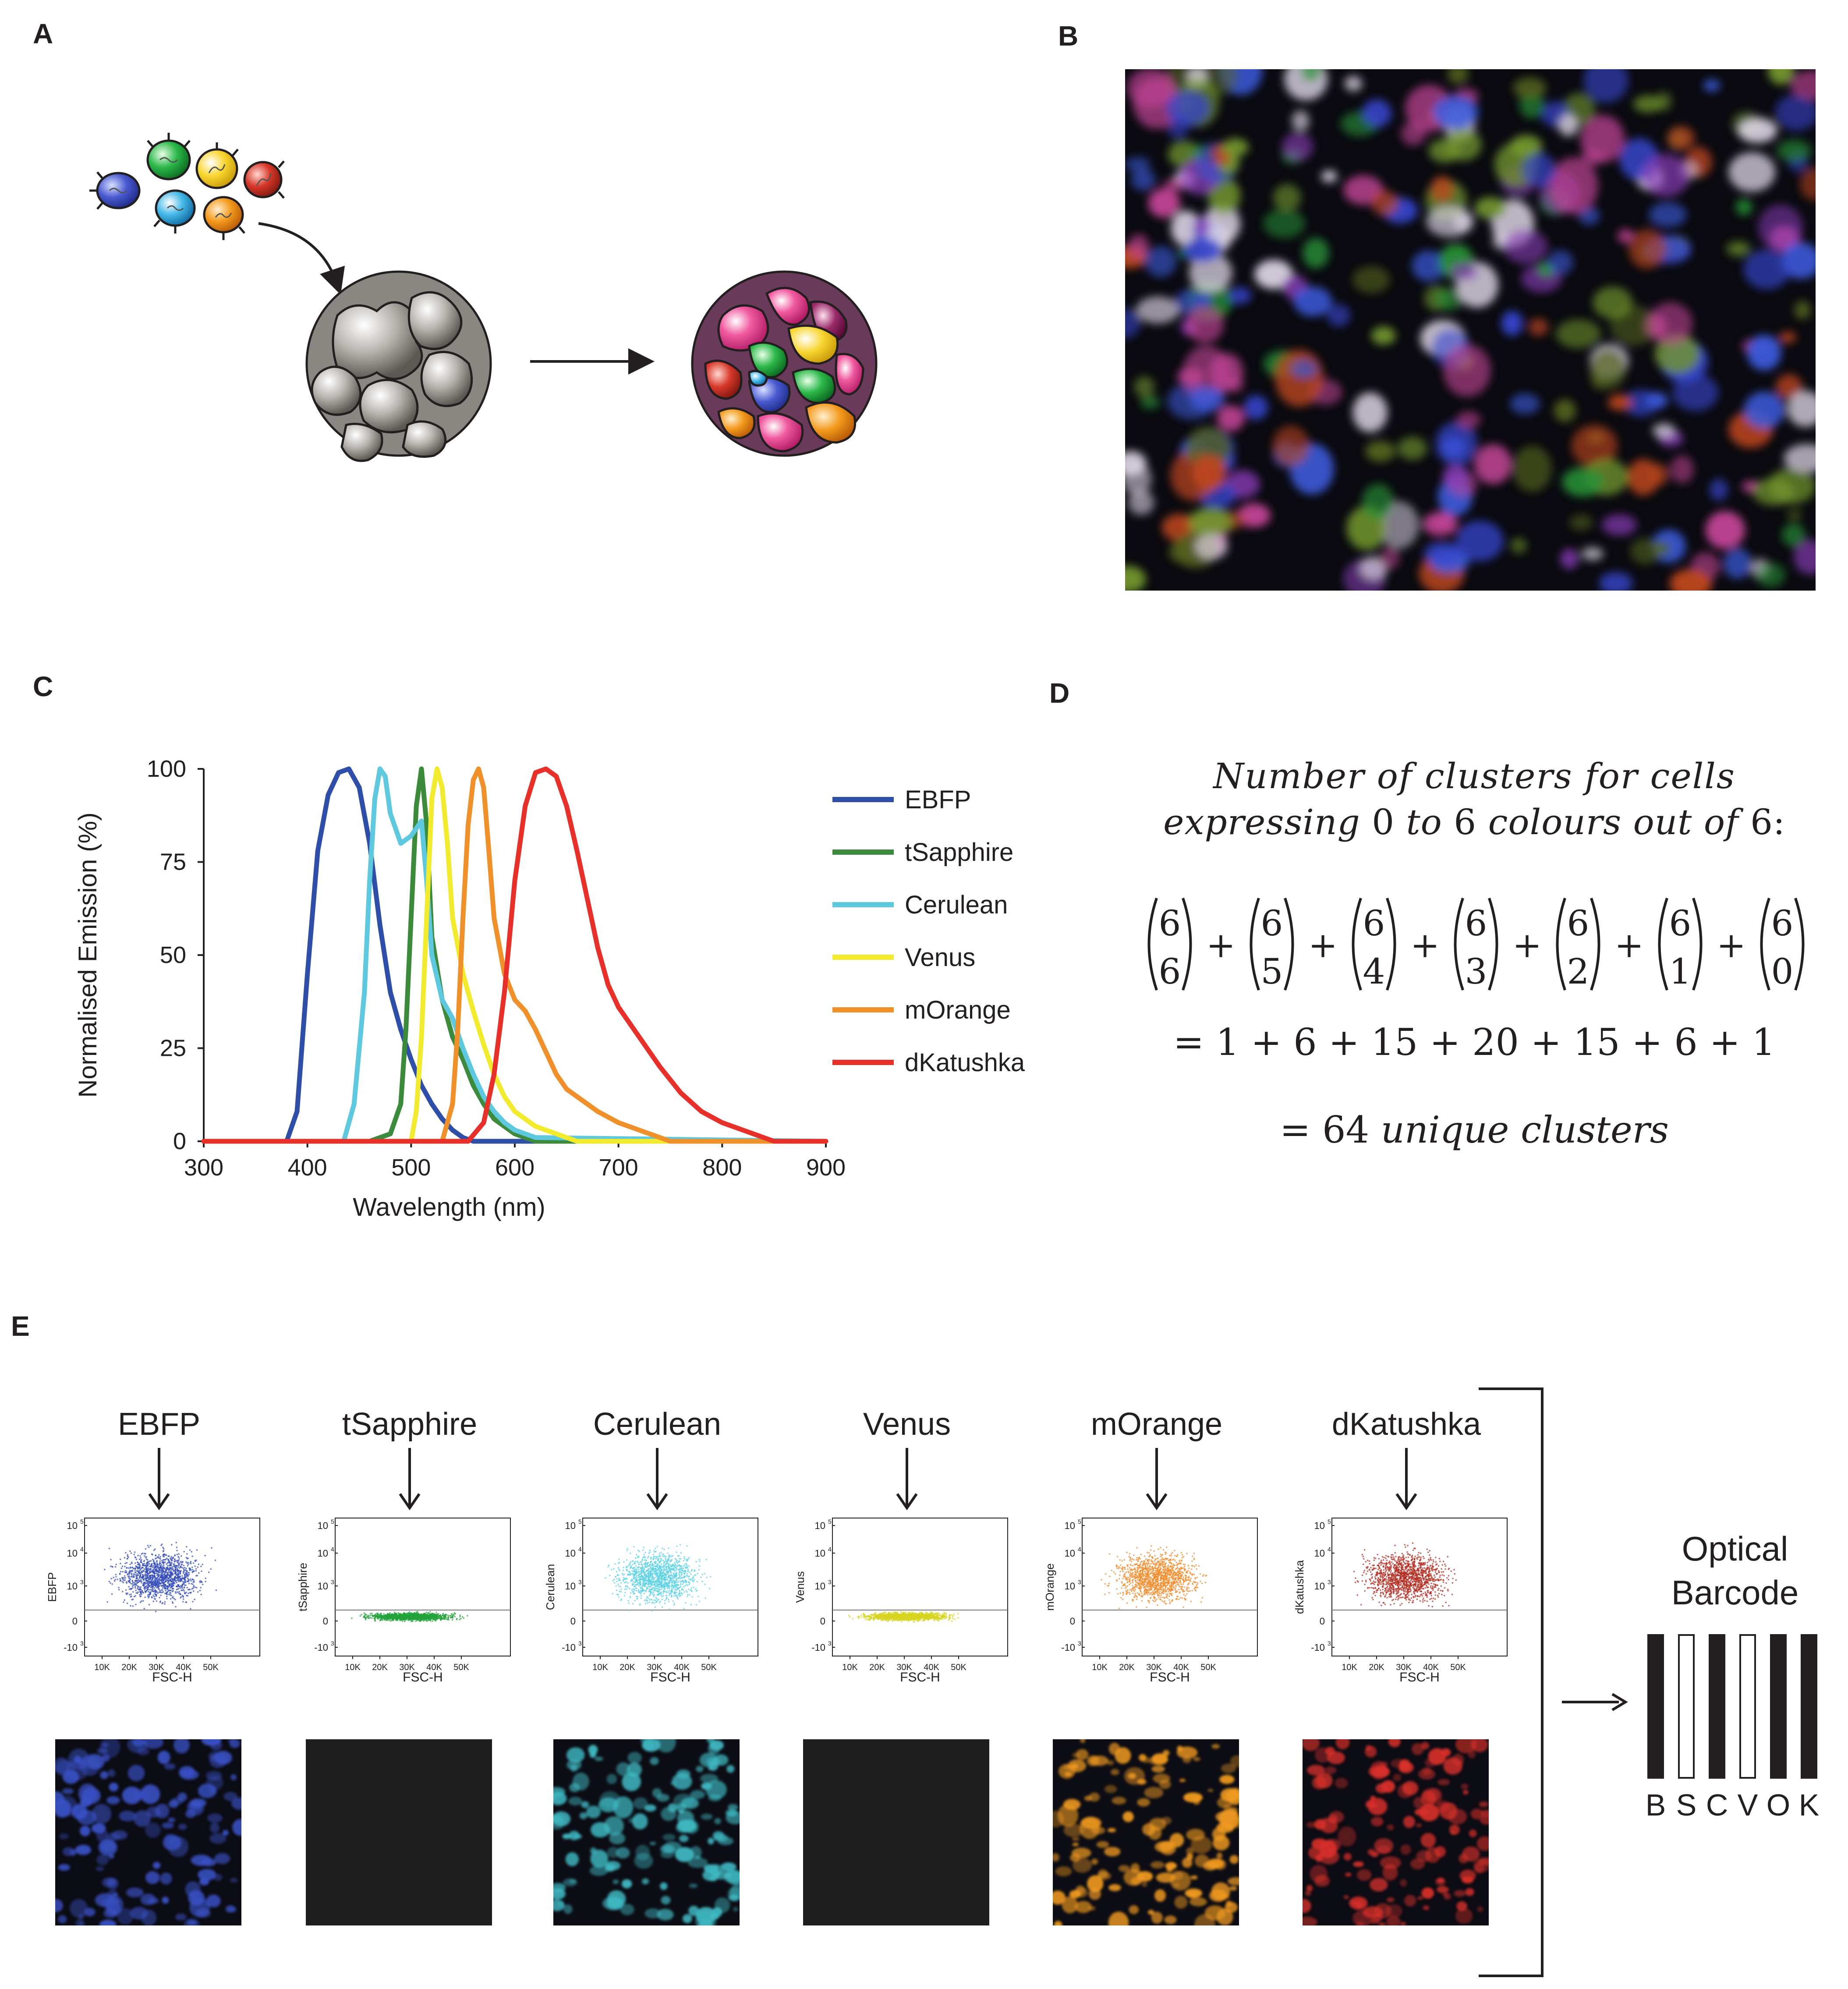 The width and height of the screenshot is (1848, 1989). Describe the element at coordinates (307, 1167) in the screenshot. I see `x-tick-label: 400` at that location.